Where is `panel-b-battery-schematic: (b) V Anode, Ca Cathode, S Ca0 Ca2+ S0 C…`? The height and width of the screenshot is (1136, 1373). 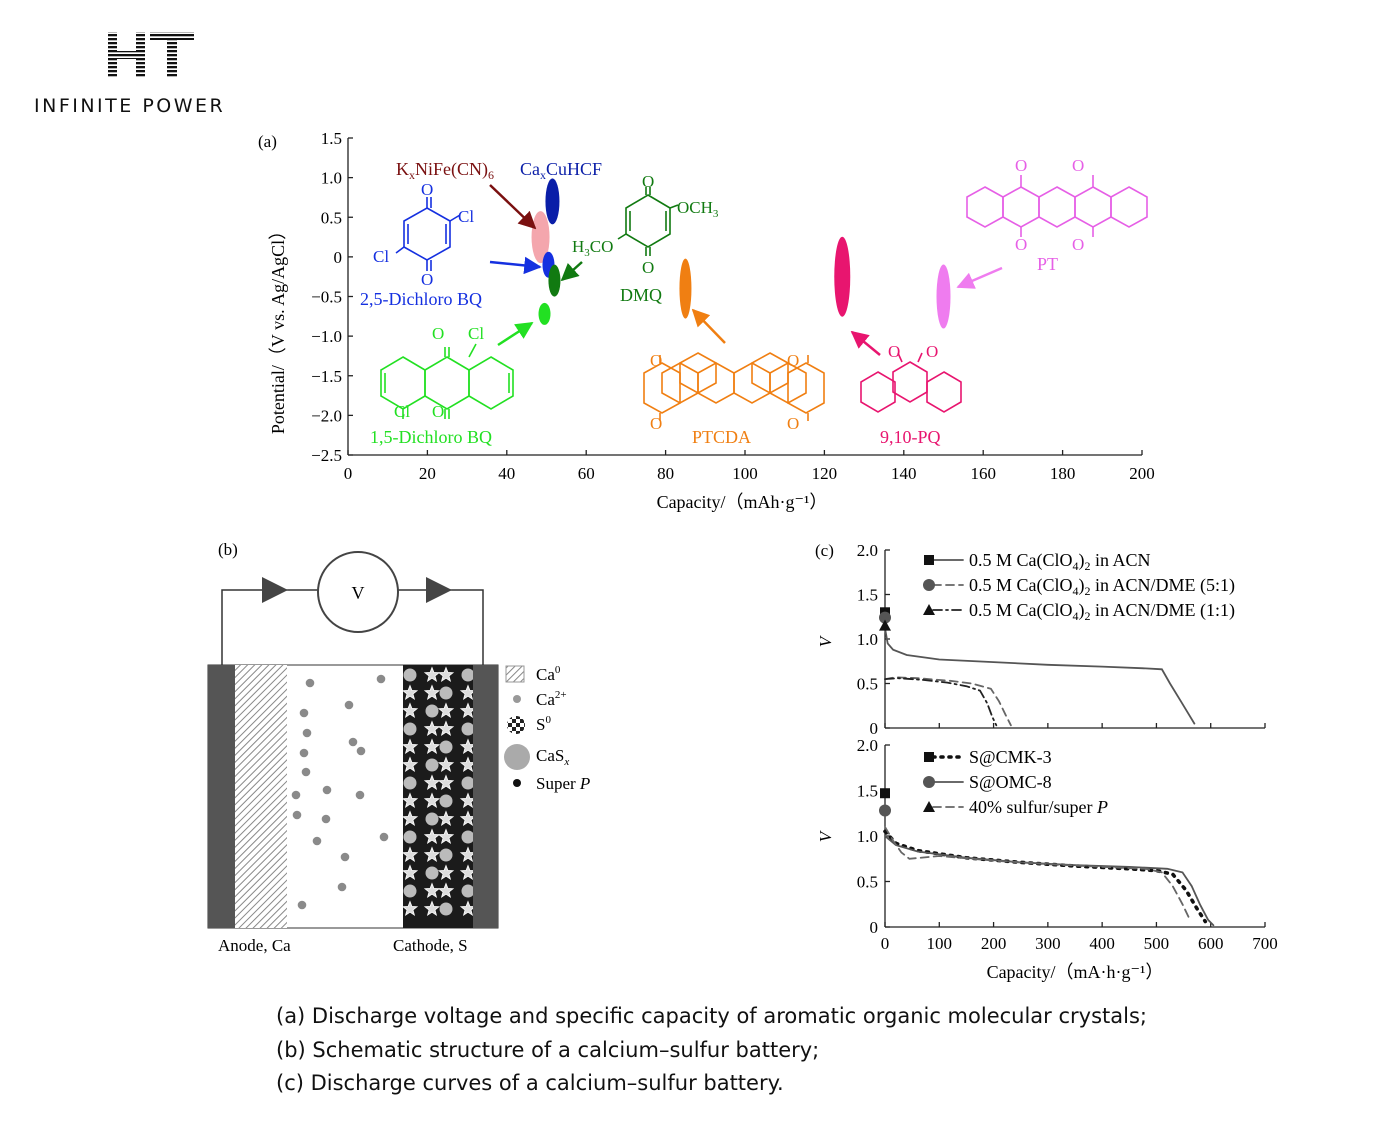
panel-b-battery-schematic: (b) V Anode, Ca Cathode, S Ca0 Ca2+ S0 C… is located at coordinates (398, 747).